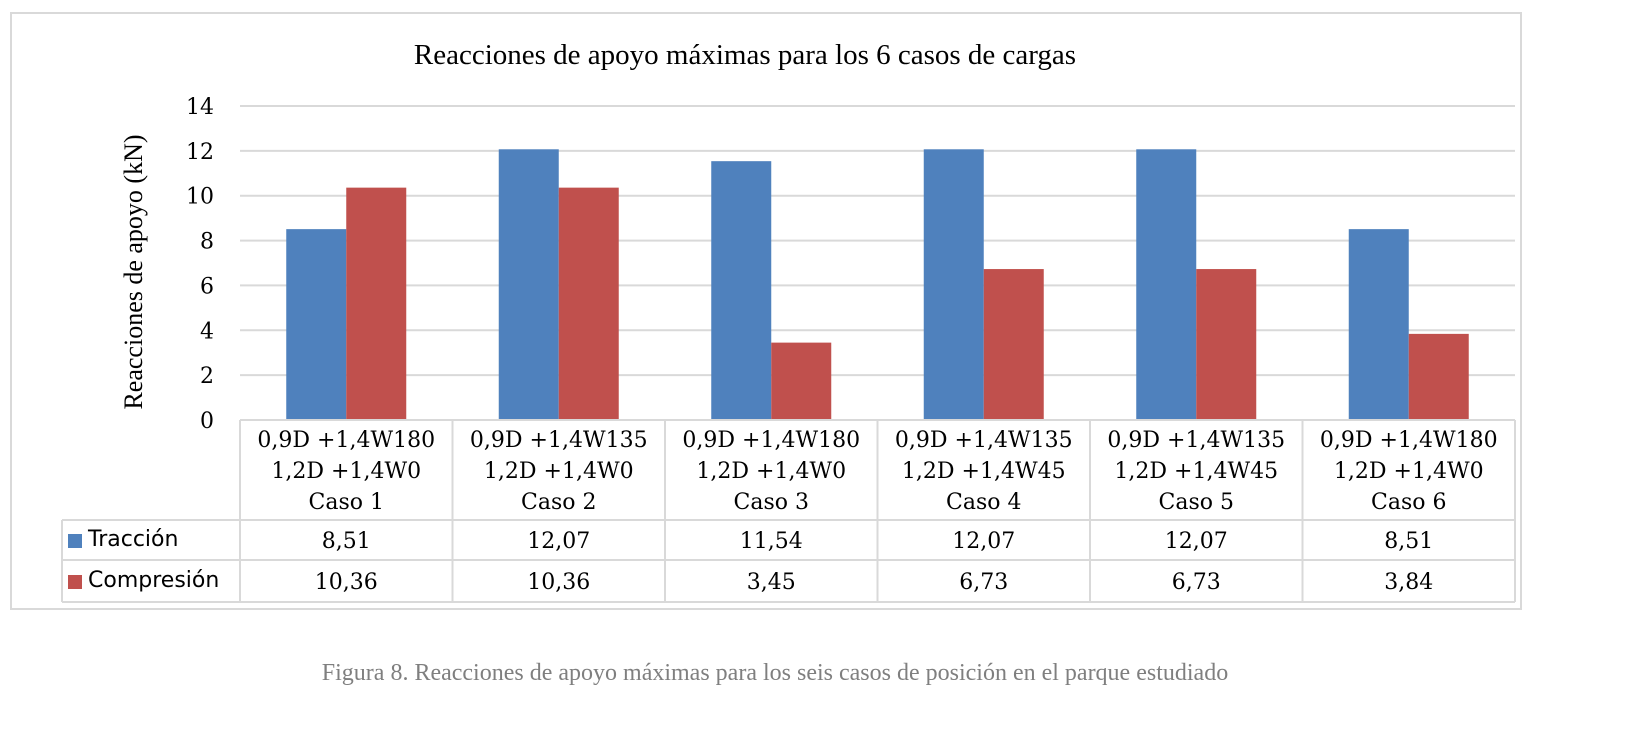 This screenshot has width=1629, height=734. What do you see at coordinates (200, 152) in the screenshot?
I see `y-tick-label: 12` at bounding box center [200, 152].